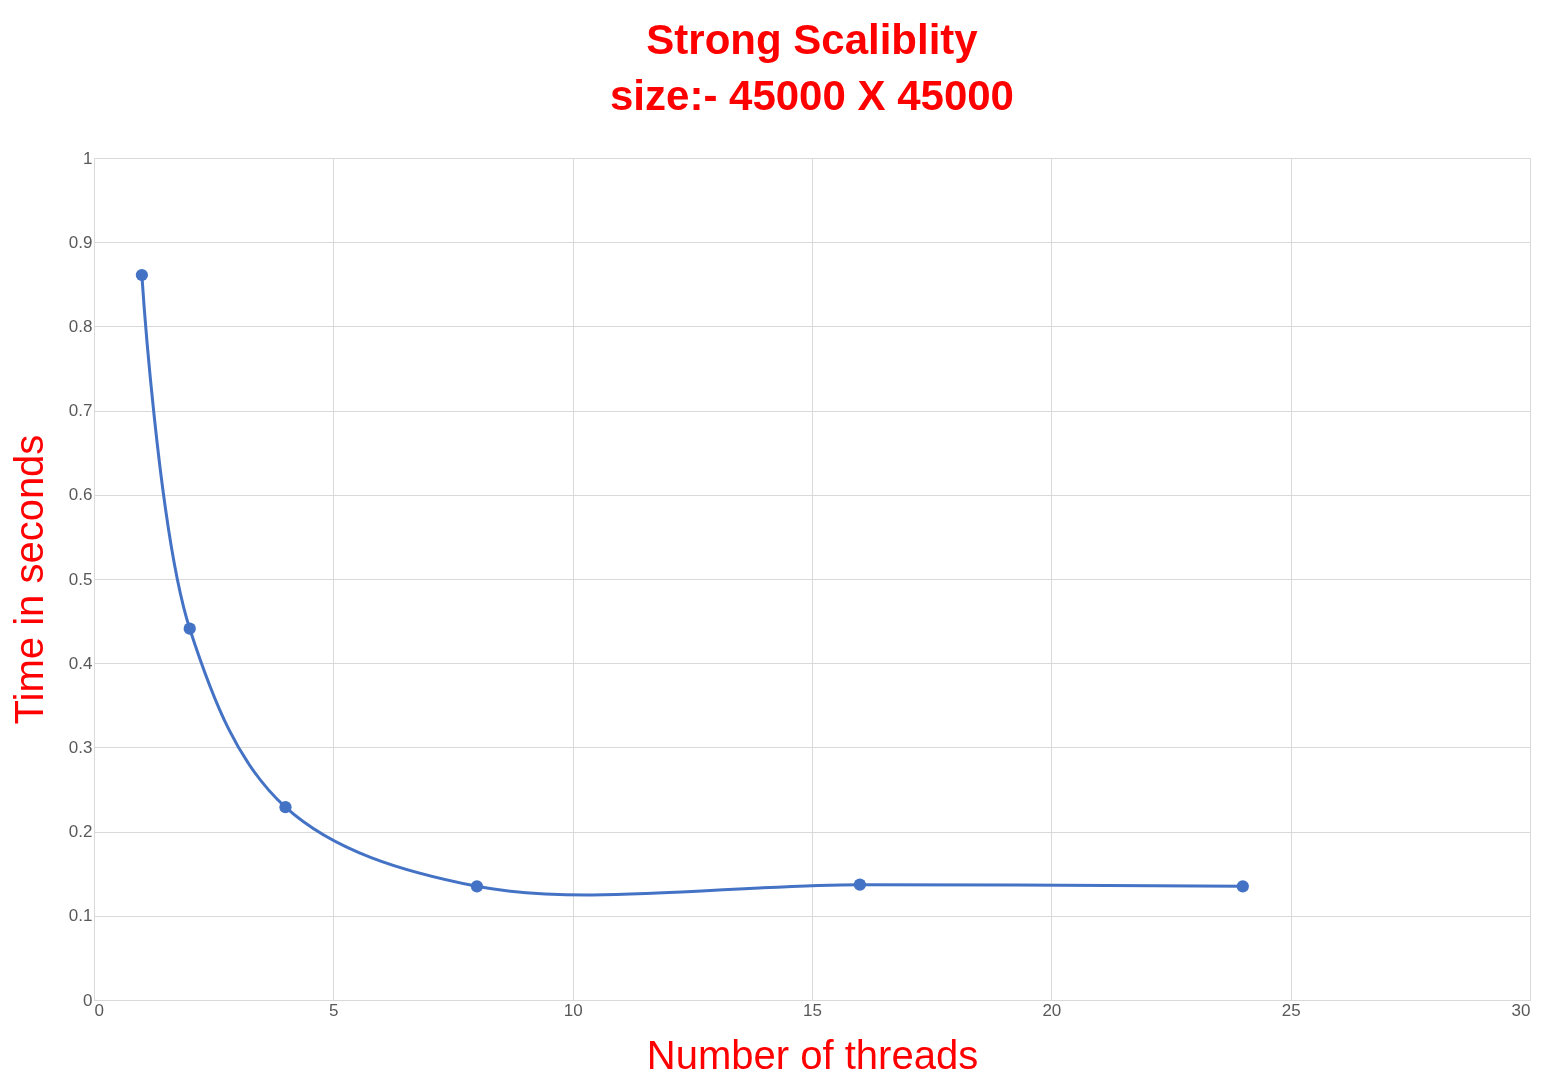 The height and width of the screenshot is (1086, 1550). What do you see at coordinates (28, 579) in the screenshot?
I see `y-axis-title: Time in seconds` at bounding box center [28, 579].